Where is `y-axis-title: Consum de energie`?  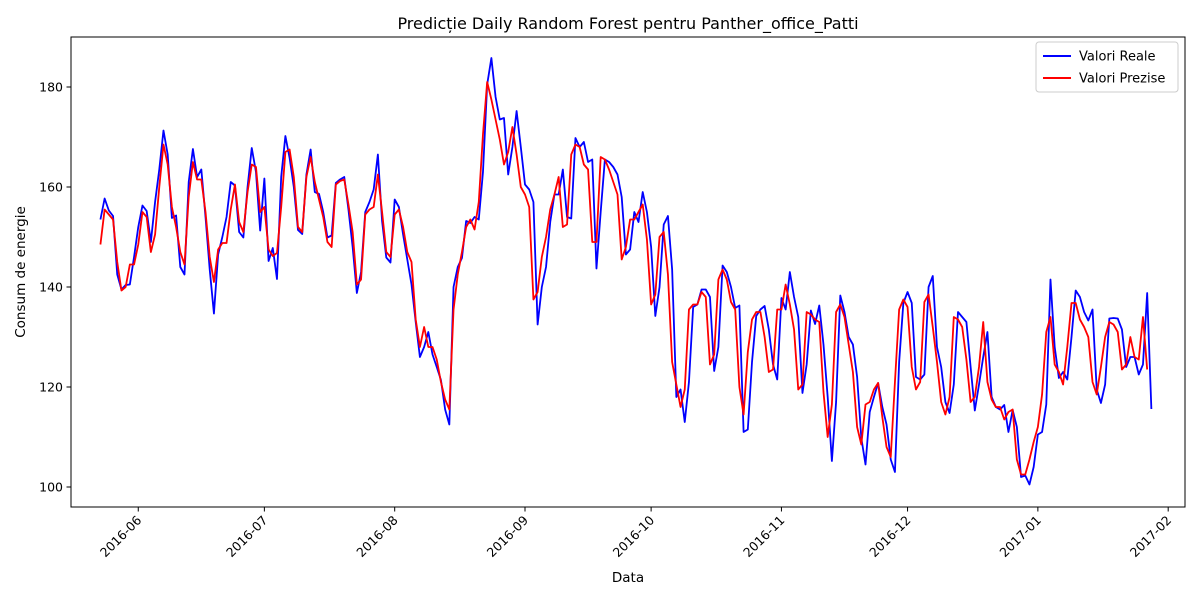
y-axis-title: Consum de energie is located at coordinates (21, 272).